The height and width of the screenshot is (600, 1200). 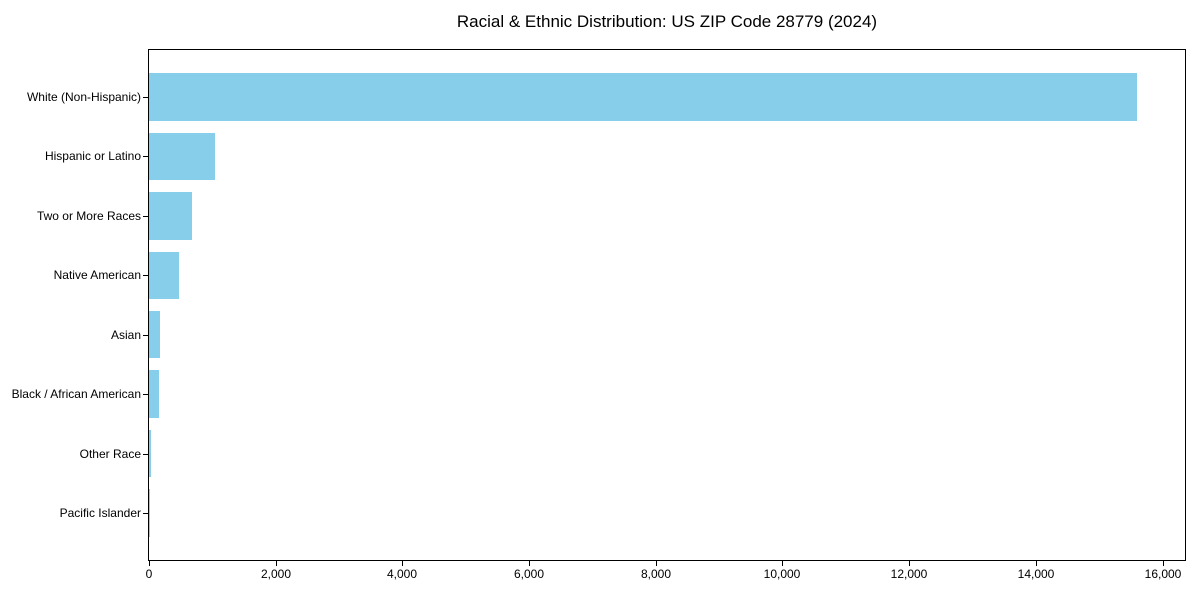 What do you see at coordinates (909, 574) in the screenshot?
I see `x-tick-label: 12,000` at bounding box center [909, 574].